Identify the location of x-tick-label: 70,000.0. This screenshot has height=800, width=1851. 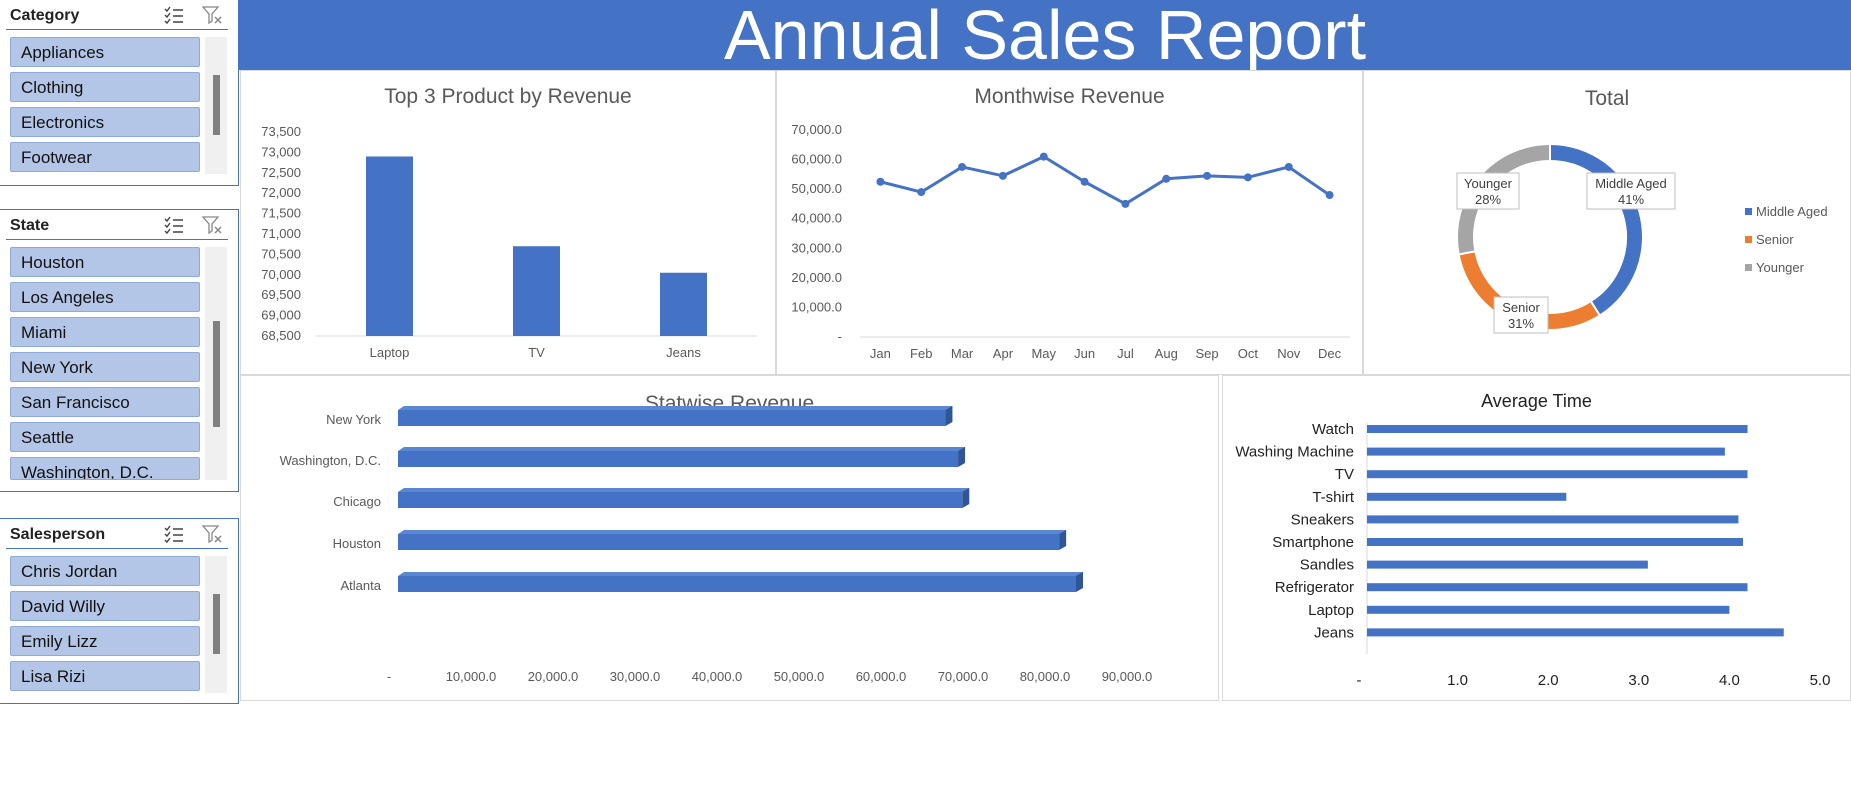
(963, 676).